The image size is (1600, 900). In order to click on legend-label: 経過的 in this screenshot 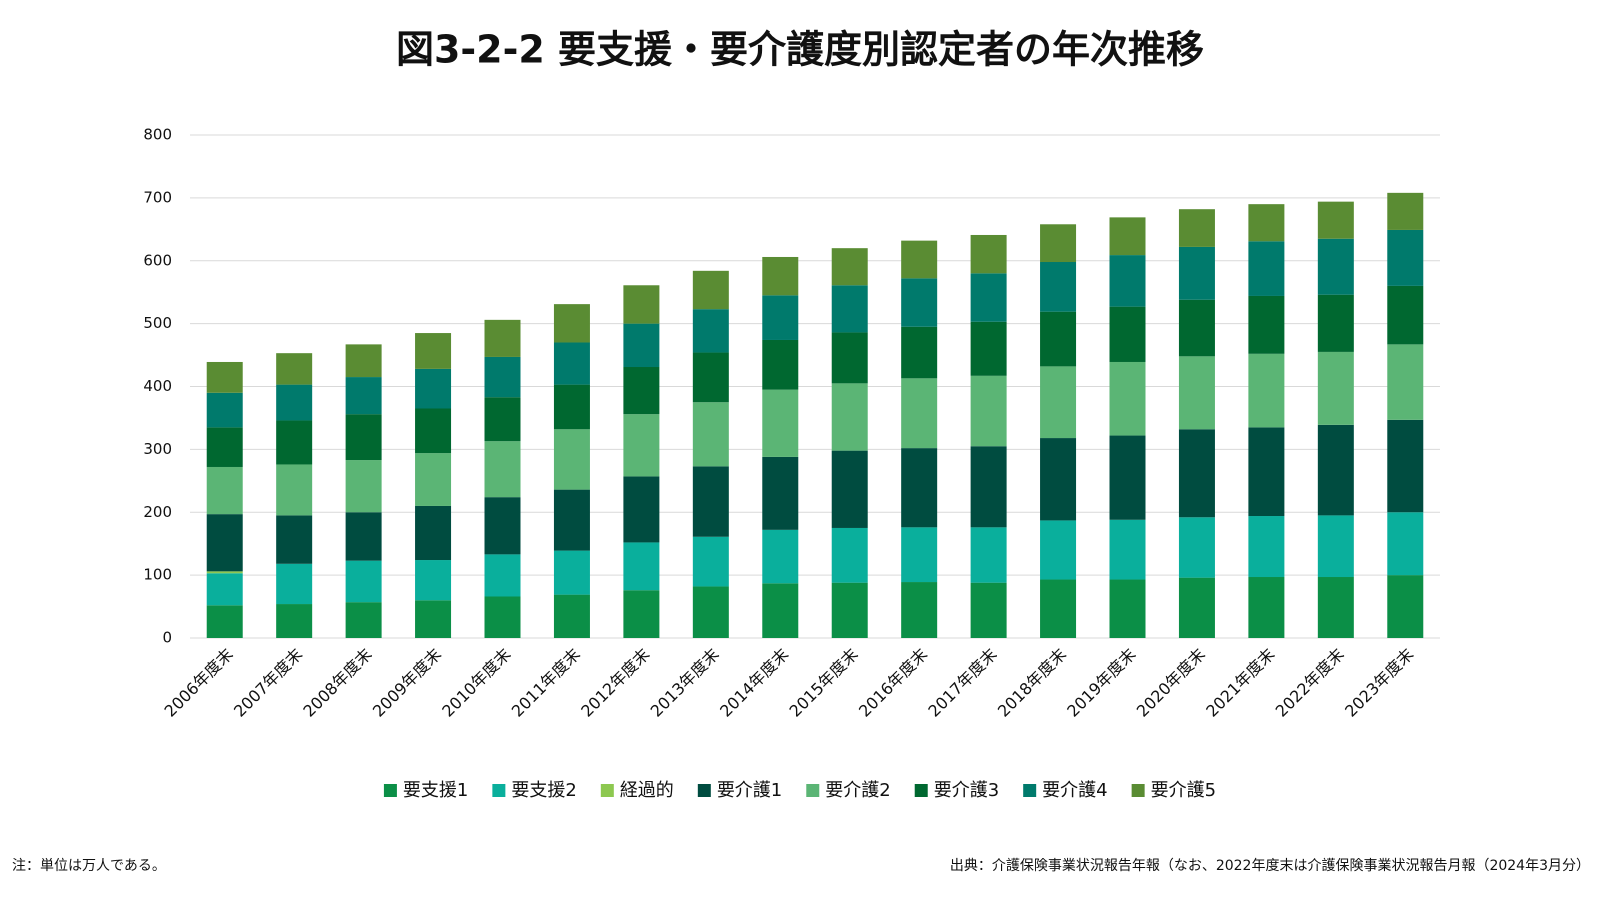, I will do `click(647, 790)`.